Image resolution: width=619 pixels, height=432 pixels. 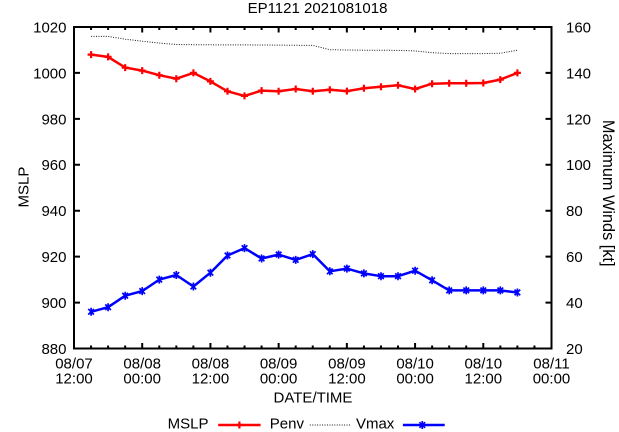 I want to click on svg-text: EP1121 2021081018, so click(x=318, y=8).